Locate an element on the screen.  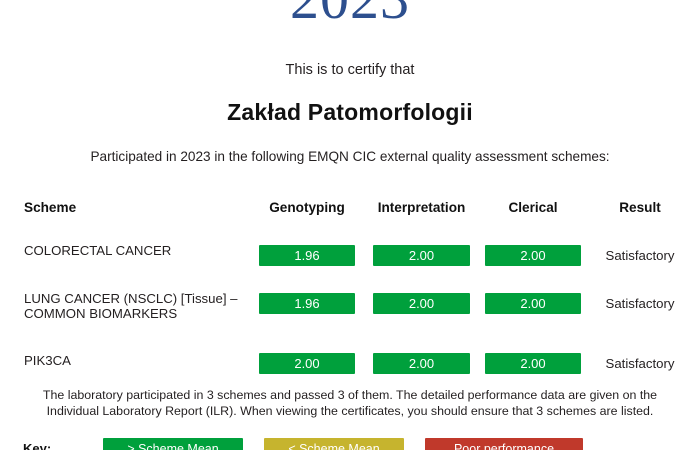
scheme-name: PIK3CA is located at coordinates (47, 360).